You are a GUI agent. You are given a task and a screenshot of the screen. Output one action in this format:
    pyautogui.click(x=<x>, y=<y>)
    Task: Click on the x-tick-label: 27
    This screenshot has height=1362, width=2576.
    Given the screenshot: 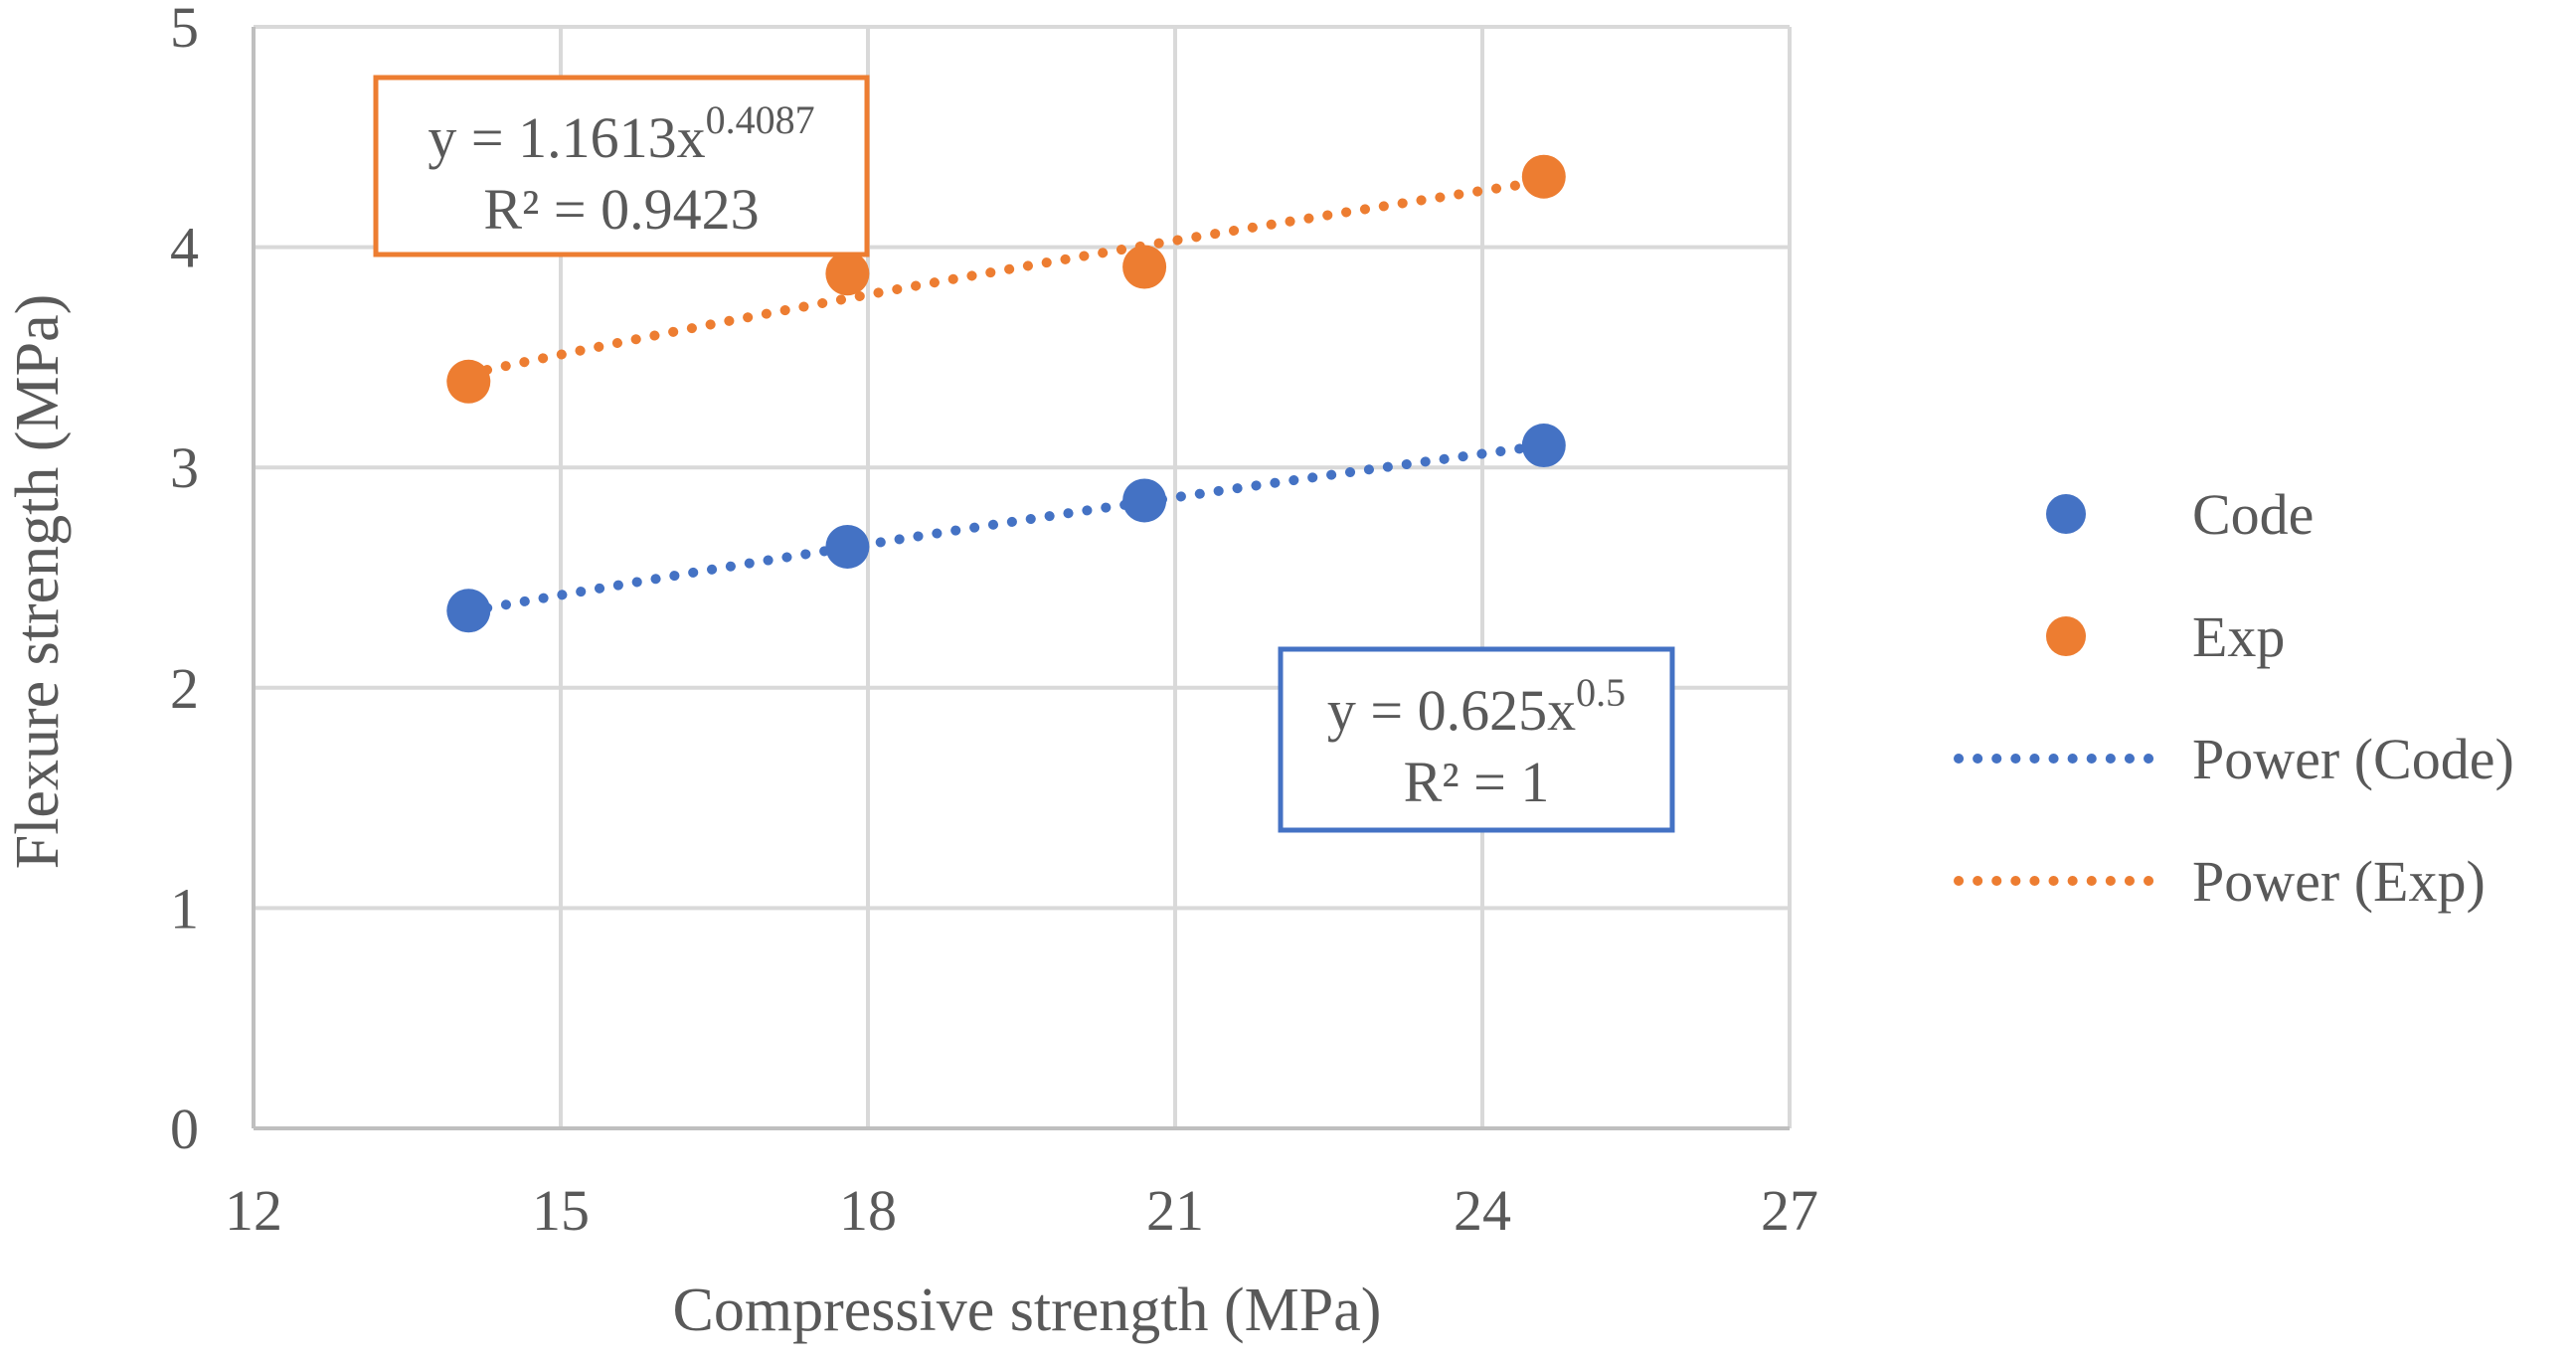 What is the action you would take?
    pyautogui.click(x=1789, y=1211)
    